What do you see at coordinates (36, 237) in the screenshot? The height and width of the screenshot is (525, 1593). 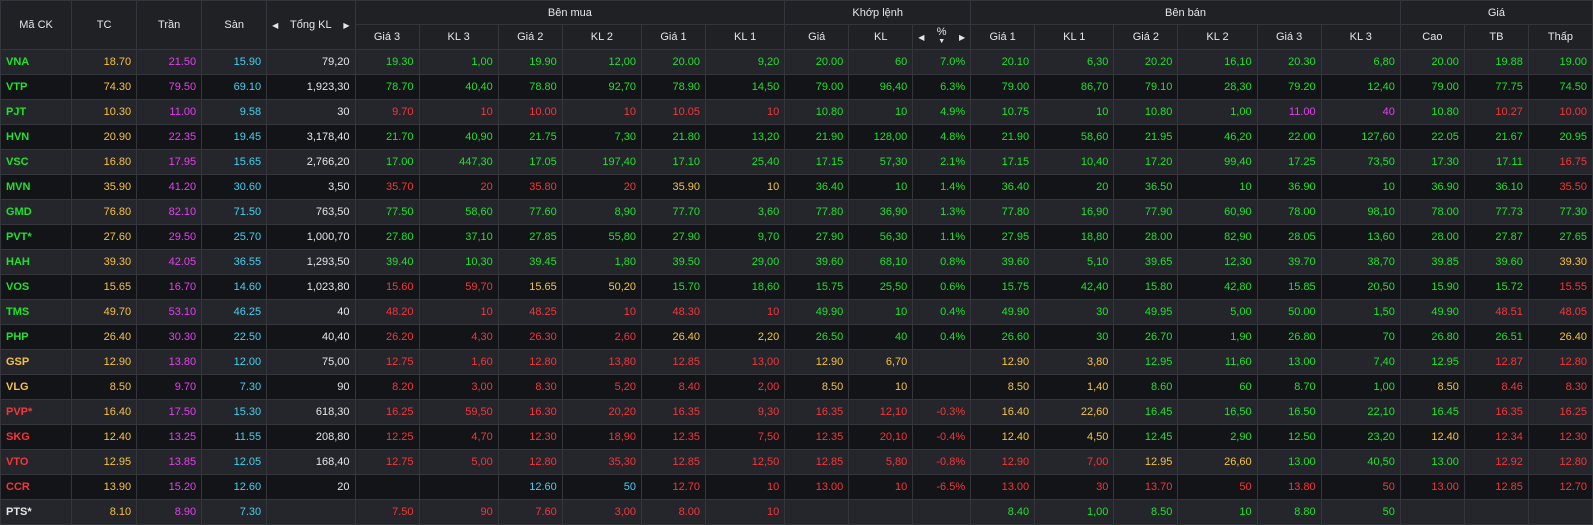 I see `symbol-cell: PVT*` at bounding box center [36, 237].